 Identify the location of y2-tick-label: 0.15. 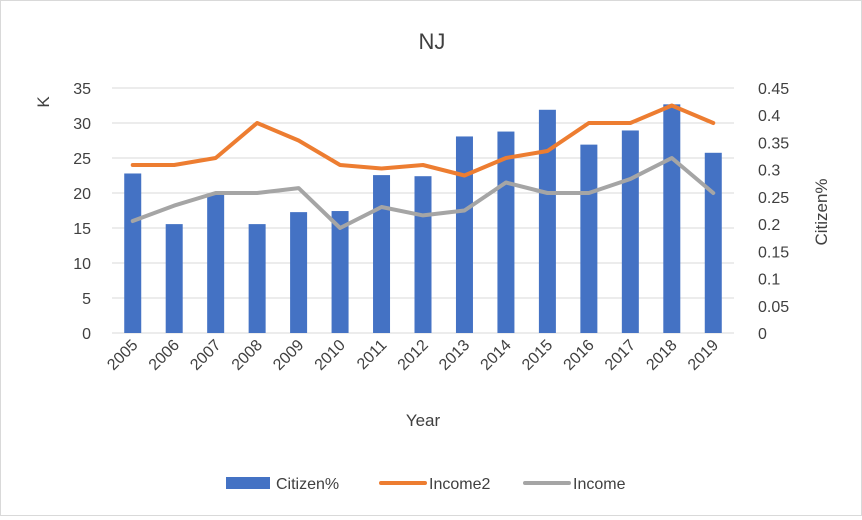
(773, 252).